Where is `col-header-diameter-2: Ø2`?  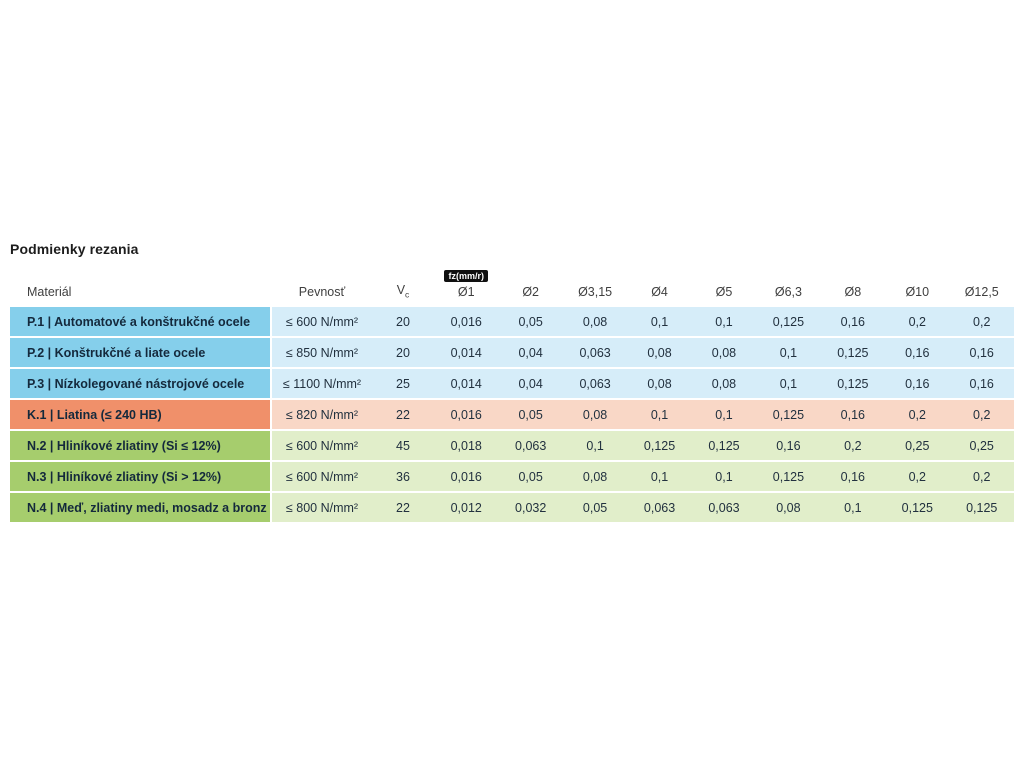
col-header-diameter-2: Ø2 is located at coordinates (530, 292).